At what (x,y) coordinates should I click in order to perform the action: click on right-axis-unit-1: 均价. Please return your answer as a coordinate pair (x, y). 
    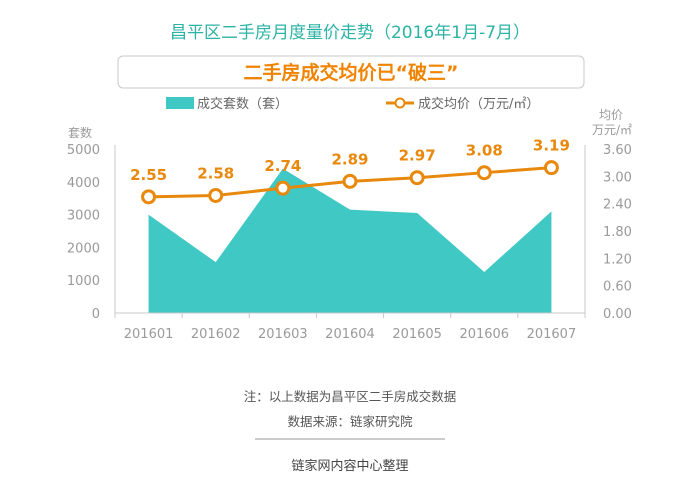
    Looking at the image, I should click on (611, 115).